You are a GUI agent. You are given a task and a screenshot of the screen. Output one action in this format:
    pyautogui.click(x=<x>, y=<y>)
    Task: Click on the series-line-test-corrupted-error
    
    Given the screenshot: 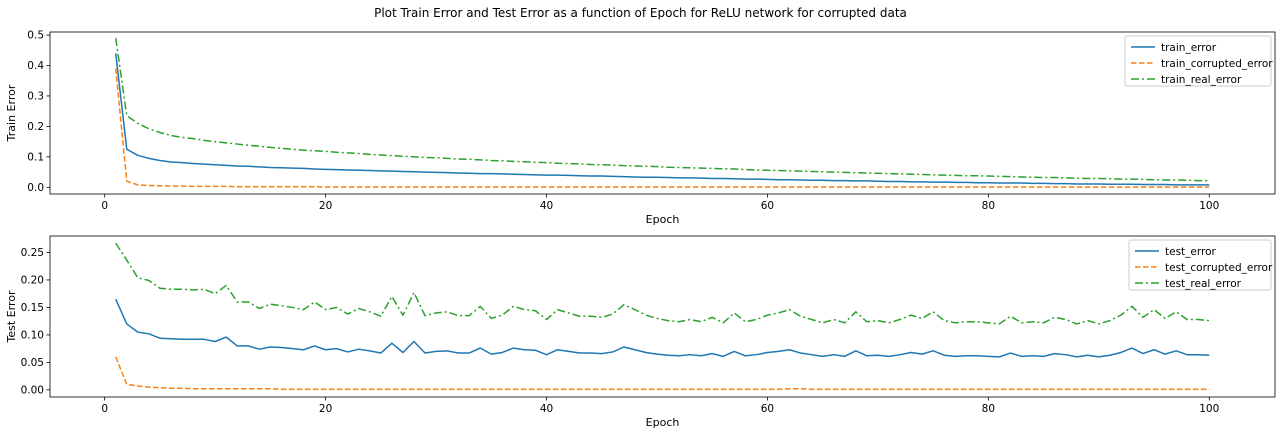 What is the action you would take?
    pyautogui.click(x=662, y=373)
    